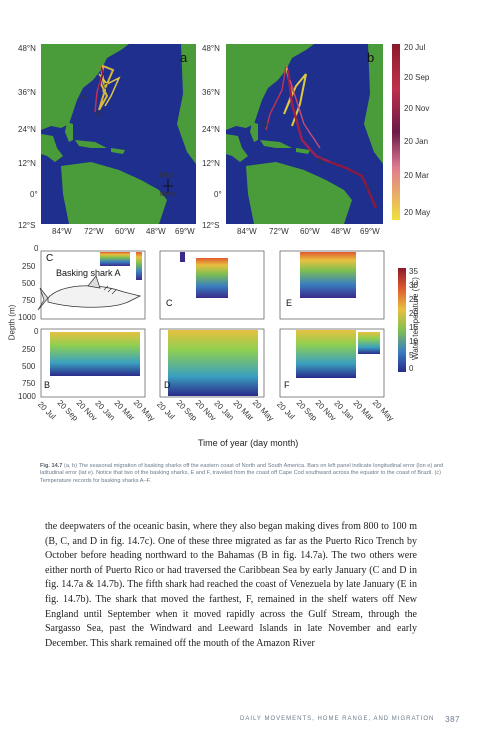  I want to click on track-label-e: E, so click(321, 161).